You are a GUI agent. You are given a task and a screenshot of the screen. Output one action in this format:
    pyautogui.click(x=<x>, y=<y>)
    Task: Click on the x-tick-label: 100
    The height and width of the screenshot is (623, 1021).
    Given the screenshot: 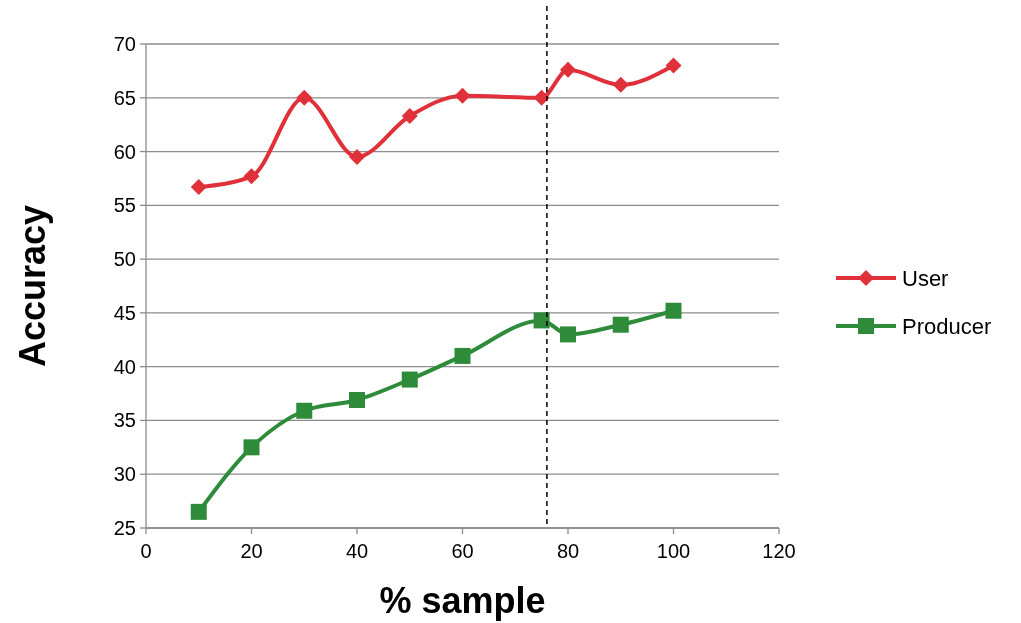 What is the action you would take?
    pyautogui.click(x=673, y=551)
    